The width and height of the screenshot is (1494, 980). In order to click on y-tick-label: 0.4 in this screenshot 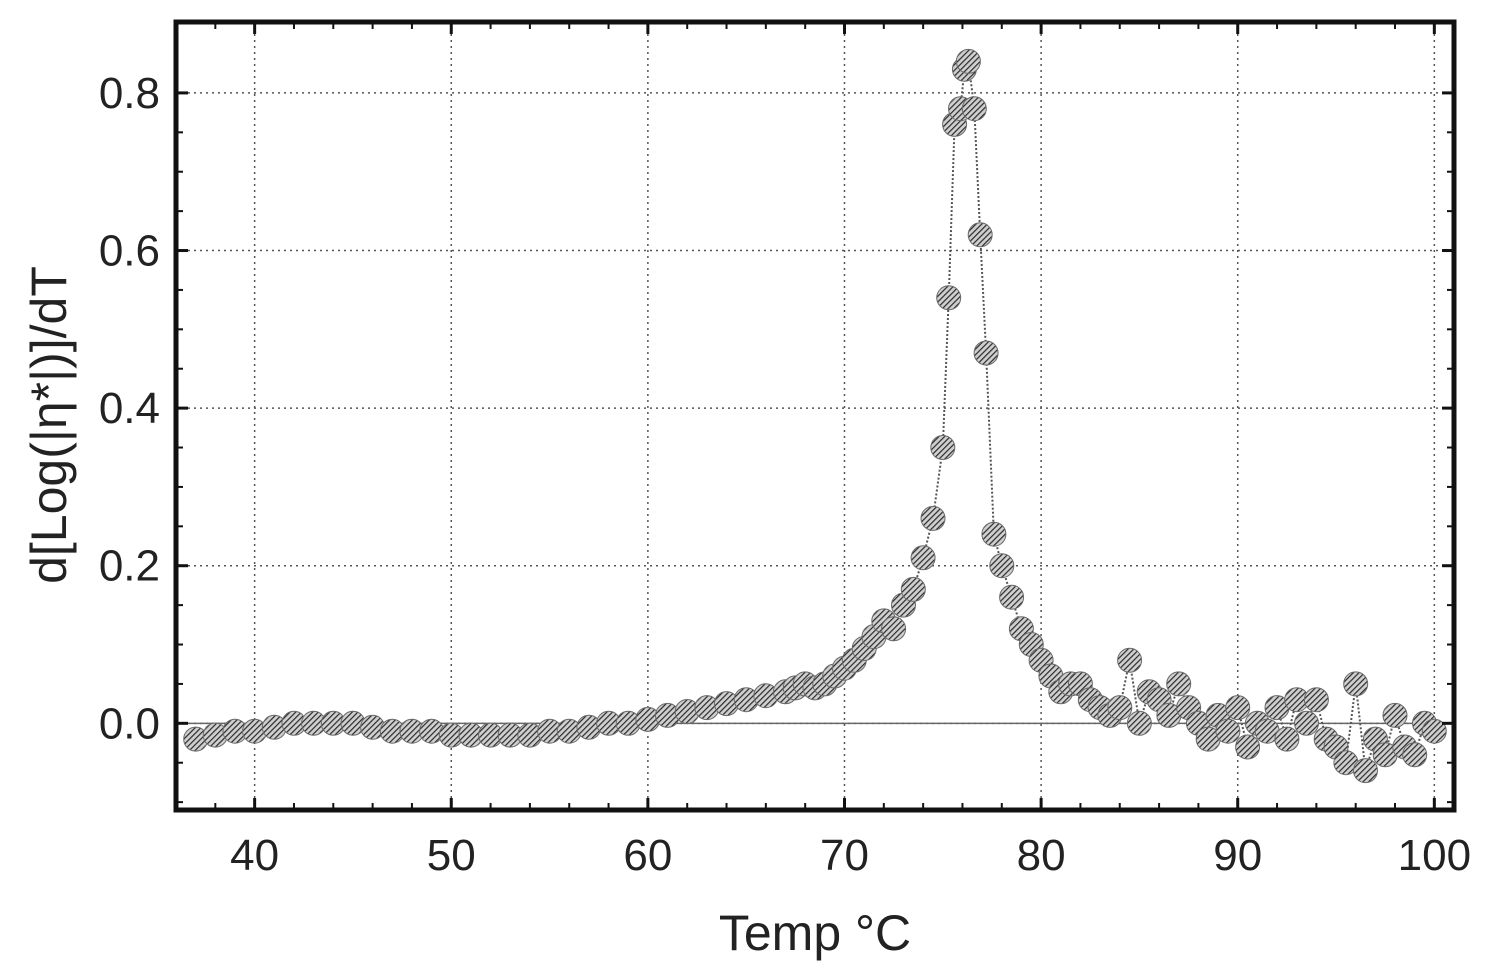, I will do `click(129, 408)`.